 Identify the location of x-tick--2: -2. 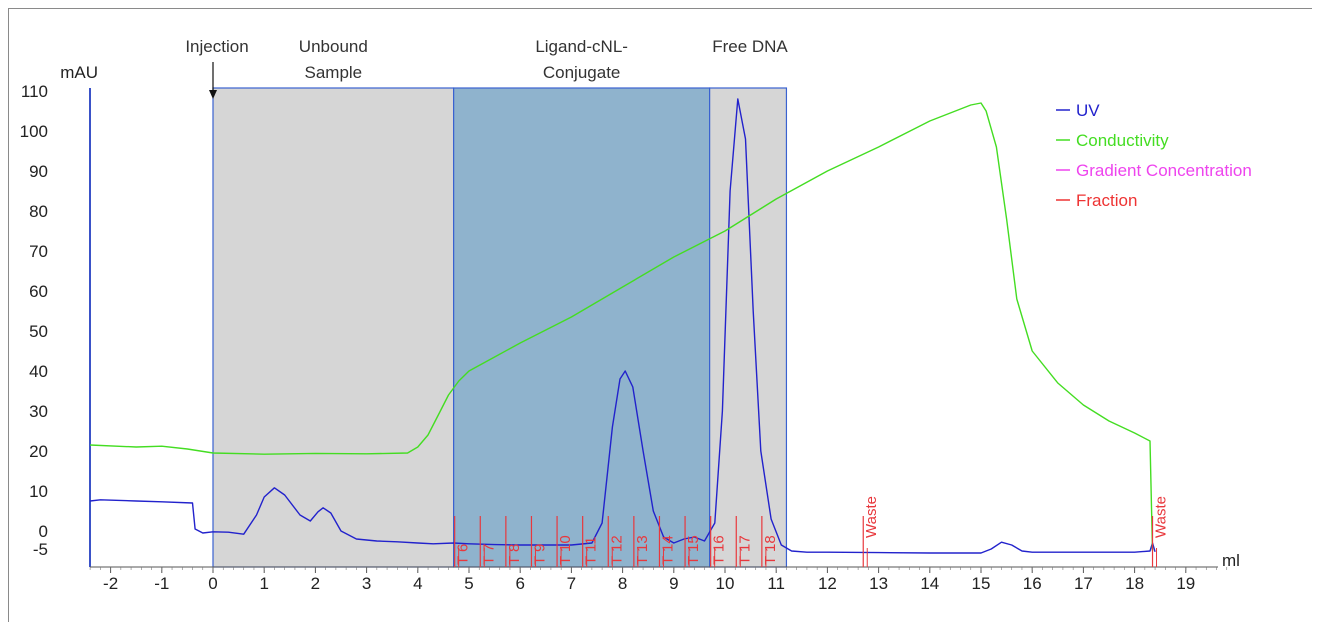
(110, 583).